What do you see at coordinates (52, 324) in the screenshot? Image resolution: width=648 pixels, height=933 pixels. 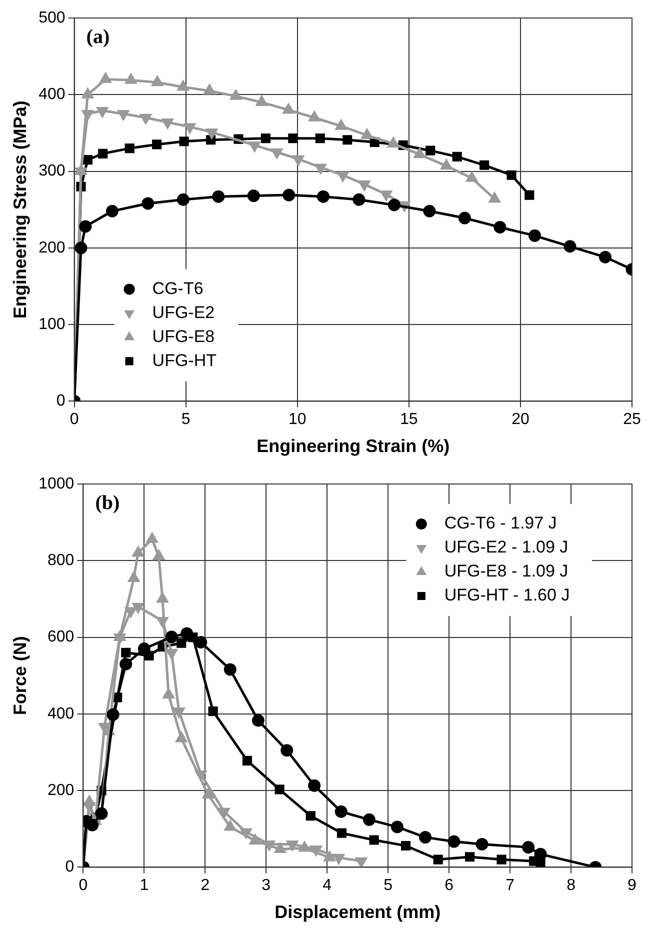 I see `y-tick-label: 100` at bounding box center [52, 324].